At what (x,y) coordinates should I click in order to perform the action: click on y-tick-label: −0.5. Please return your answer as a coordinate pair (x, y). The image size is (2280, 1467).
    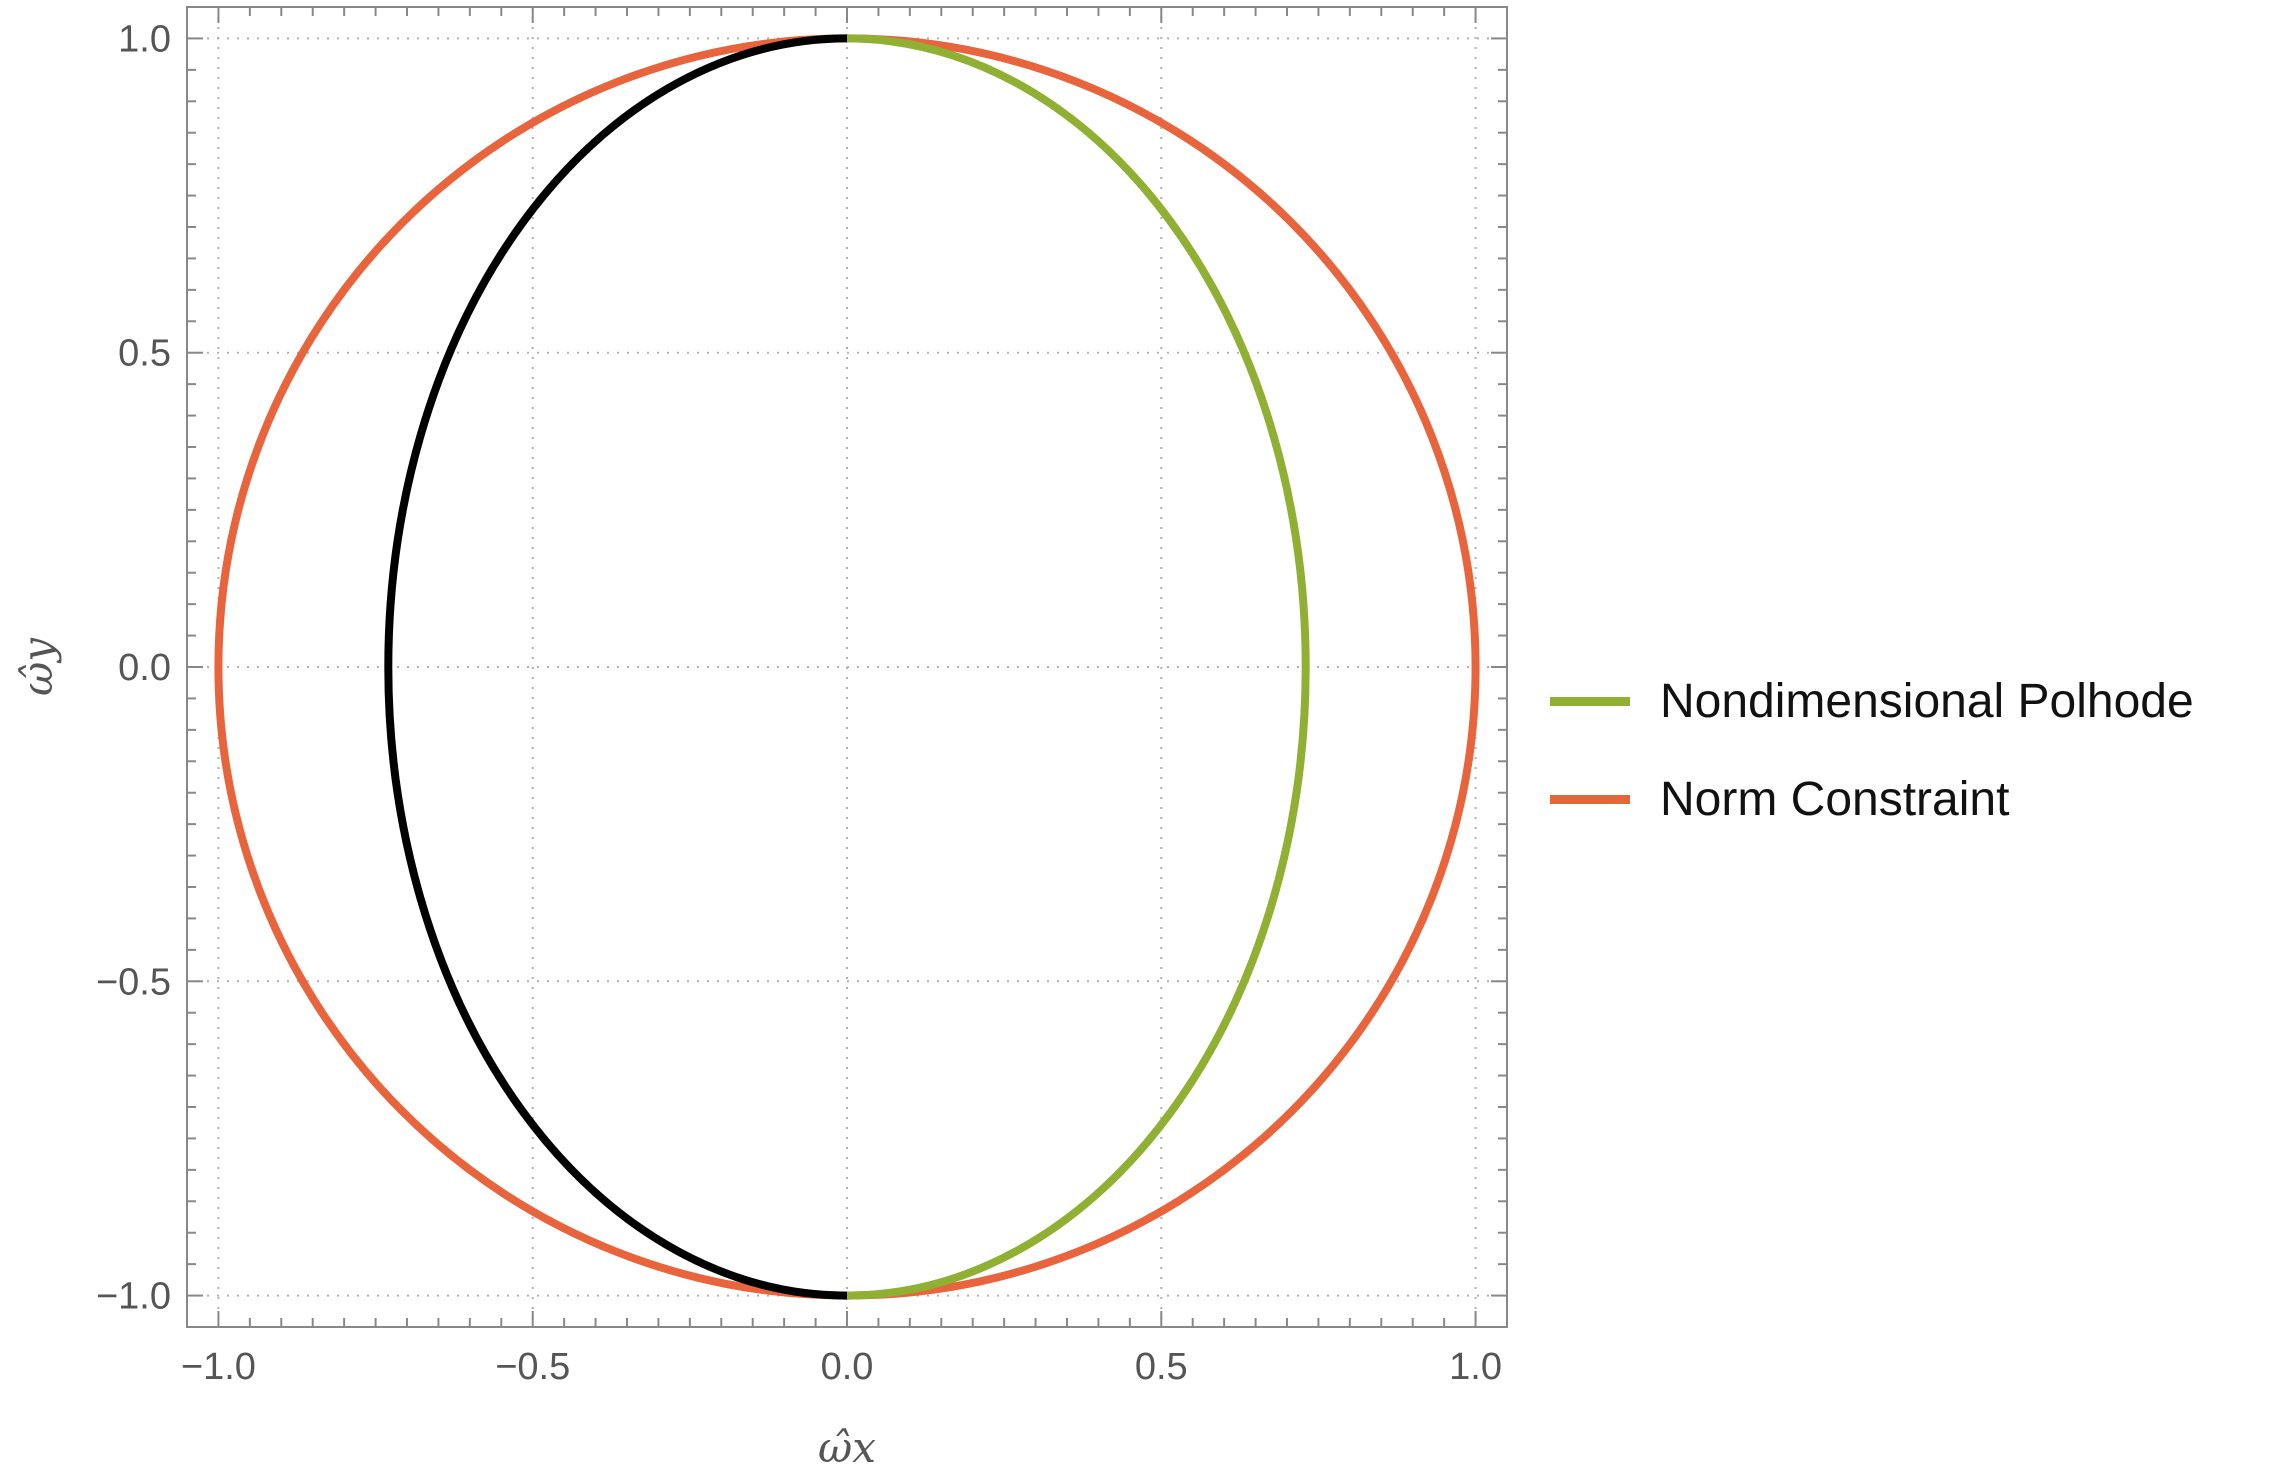
    Looking at the image, I should click on (133, 982).